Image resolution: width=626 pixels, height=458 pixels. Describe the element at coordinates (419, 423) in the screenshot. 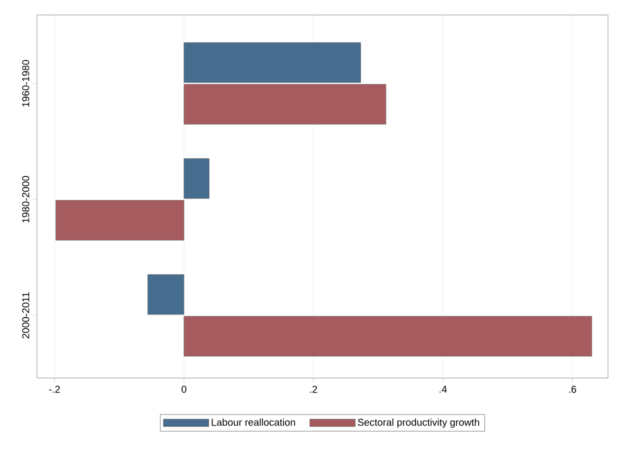

I see `legend-label: Sectoral productivity growth` at that location.